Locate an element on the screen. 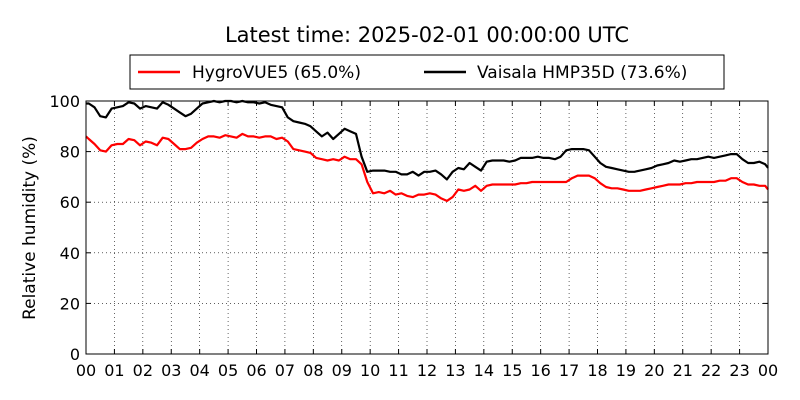  x-tick-label: 01 is located at coordinates (114, 370).